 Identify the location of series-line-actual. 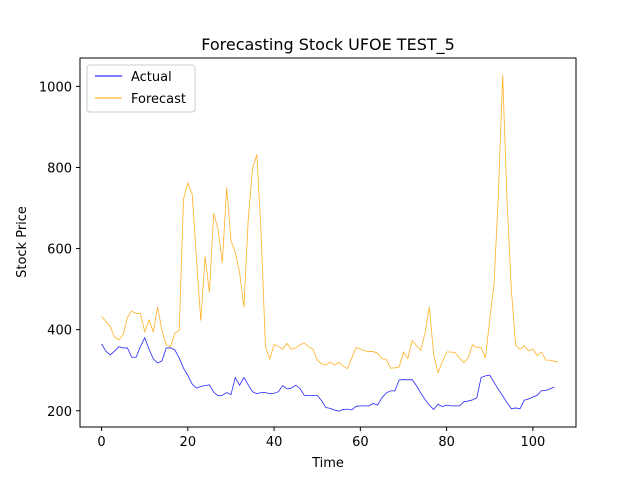
(328, 374).